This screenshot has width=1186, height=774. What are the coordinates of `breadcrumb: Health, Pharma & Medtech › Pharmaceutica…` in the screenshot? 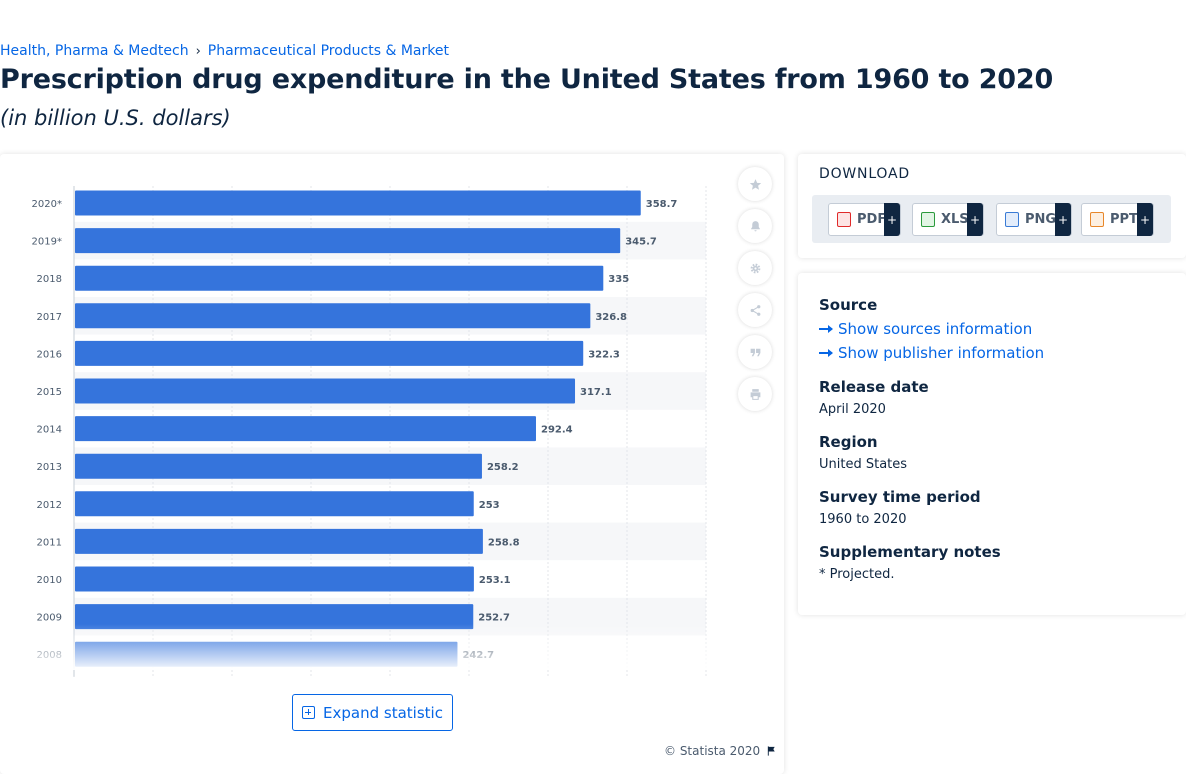 It's located at (224, 51).